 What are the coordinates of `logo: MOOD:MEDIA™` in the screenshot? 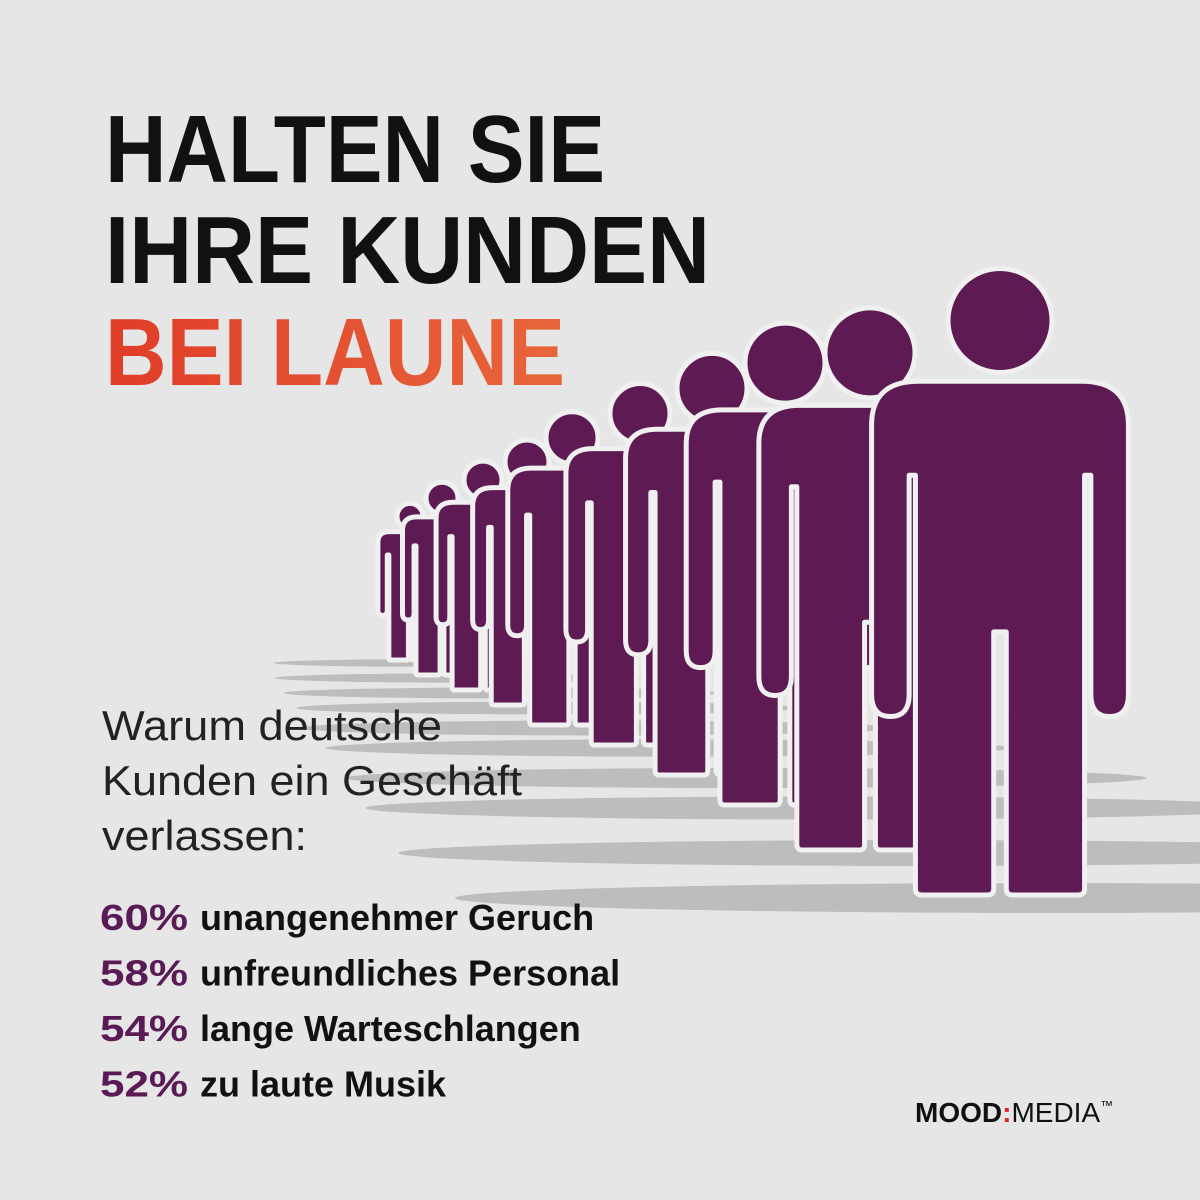 It's located at (1014, 1112).